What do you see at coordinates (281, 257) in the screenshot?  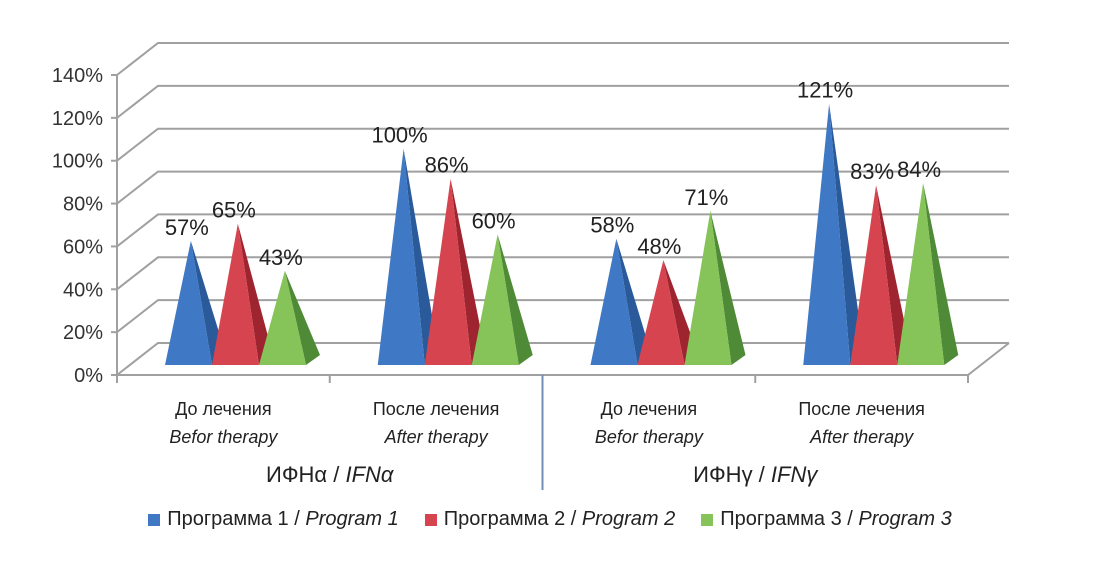 I see `data-label: 43%` at bounding box center [281, 257].